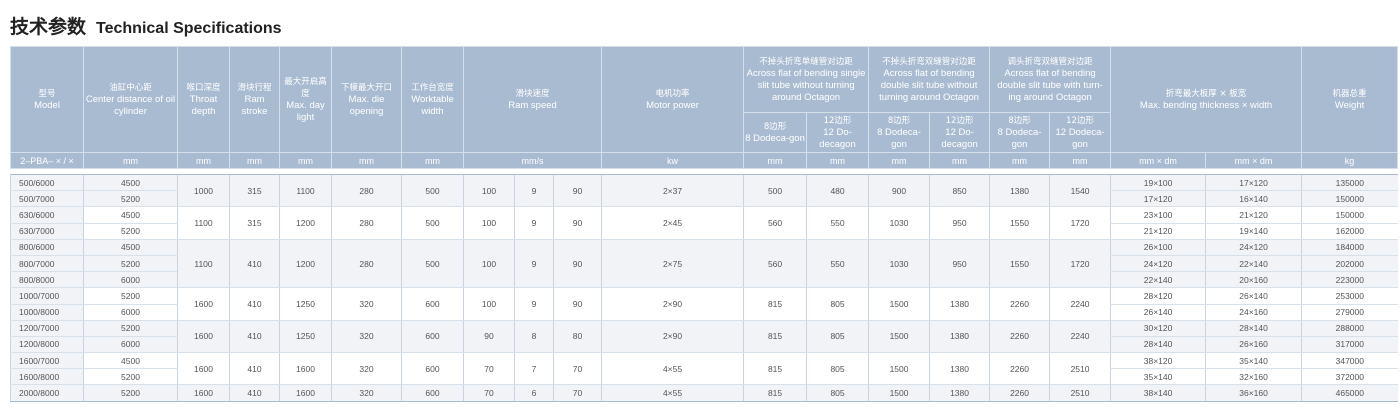  What do you see at coordinates (1158, 345) in the screenshot?
I see `bending-cell: 28×140` at bounding box center [1158, 345].